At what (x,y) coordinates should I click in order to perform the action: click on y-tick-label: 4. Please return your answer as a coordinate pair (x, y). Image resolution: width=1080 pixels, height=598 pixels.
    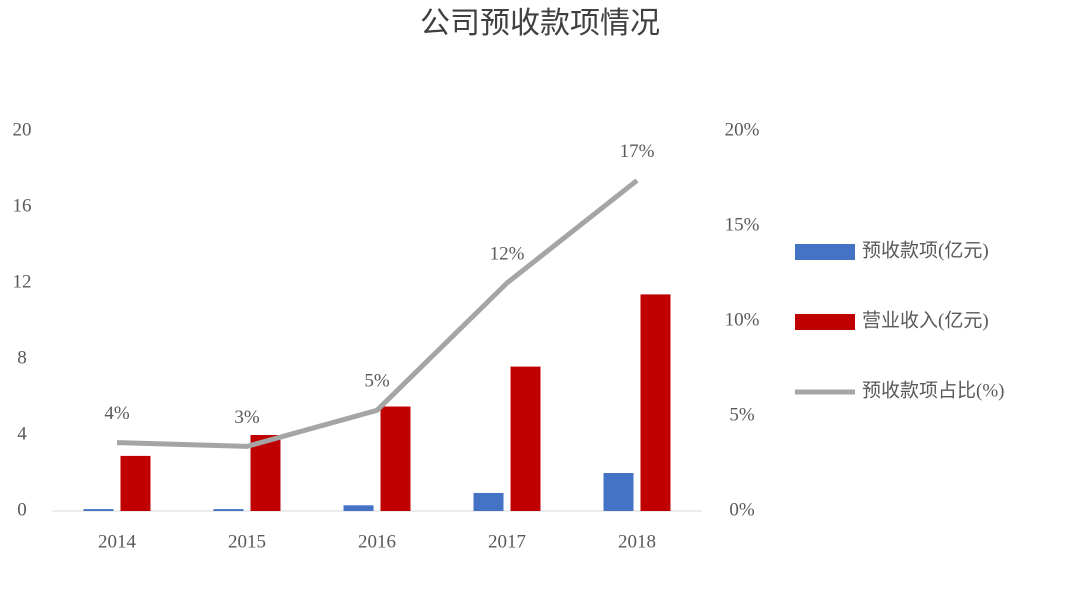
    Looking at the image, I should click on (22, 433).